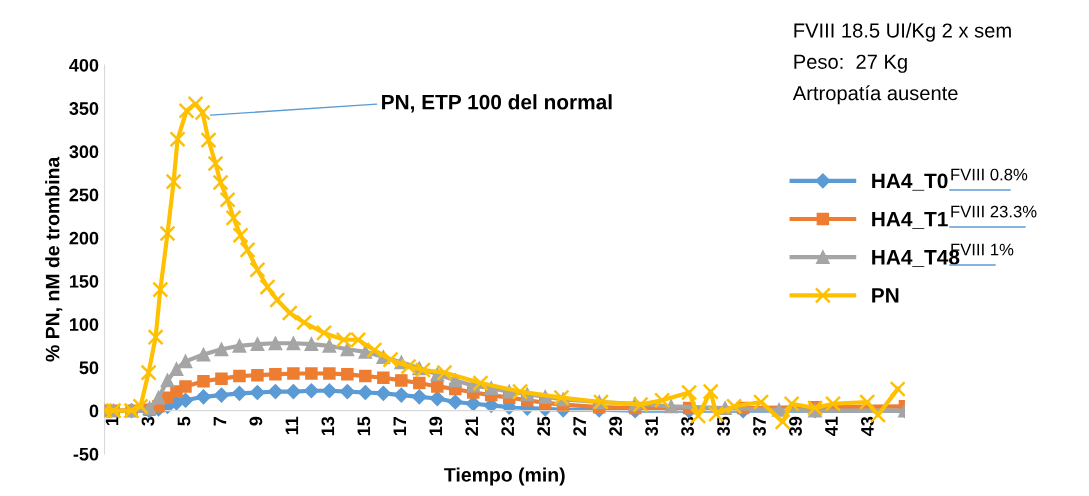 The height and width of the screenshot is (496, 1089). I want to click on annotation: Artropatía ausente, so click(875, 95).